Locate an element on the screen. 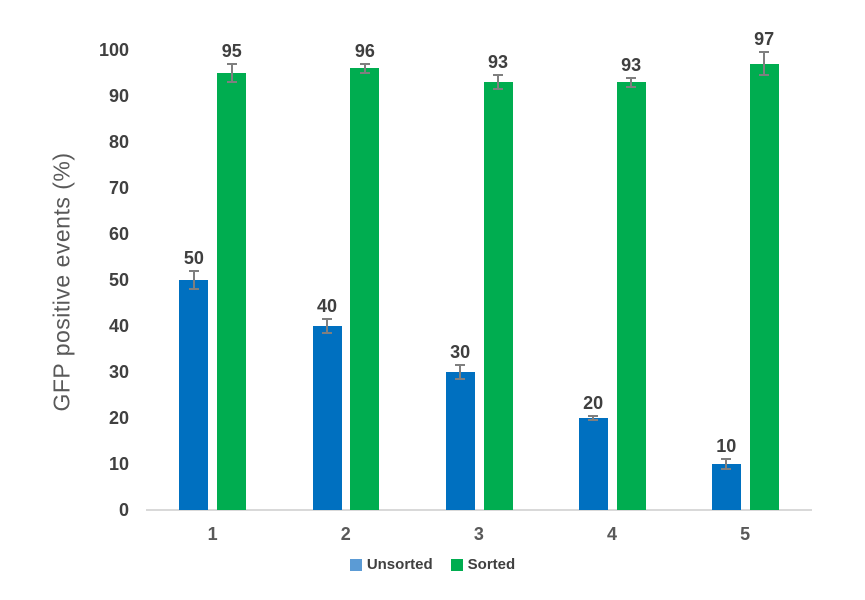 The width and height of the screenshot is (865, 600). legend-swatch-sorted-icon is located at coordinates (456, 564).